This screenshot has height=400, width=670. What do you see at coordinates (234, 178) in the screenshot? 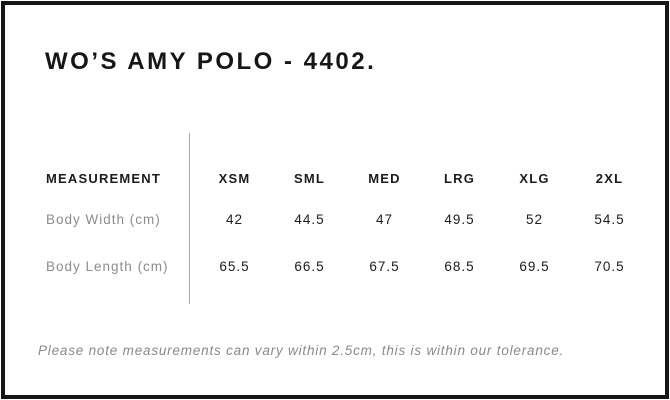
I see `size-column-header-xsm: XSM` at bounding box center [234, 178].